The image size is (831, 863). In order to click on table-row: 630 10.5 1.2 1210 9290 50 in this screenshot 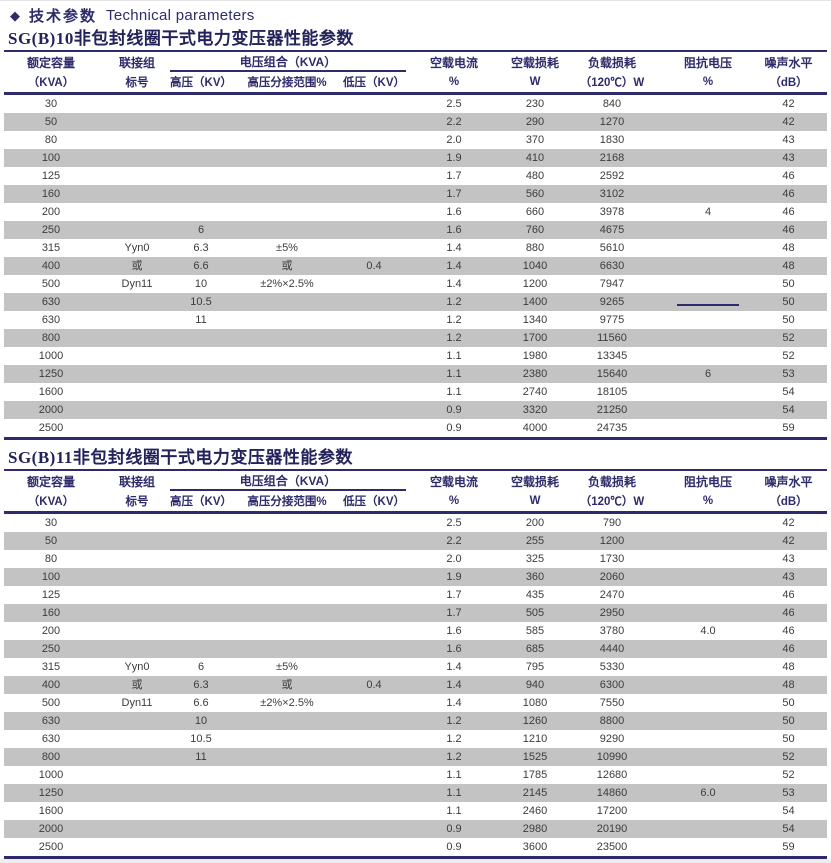, I will do `click(415, 739)`.